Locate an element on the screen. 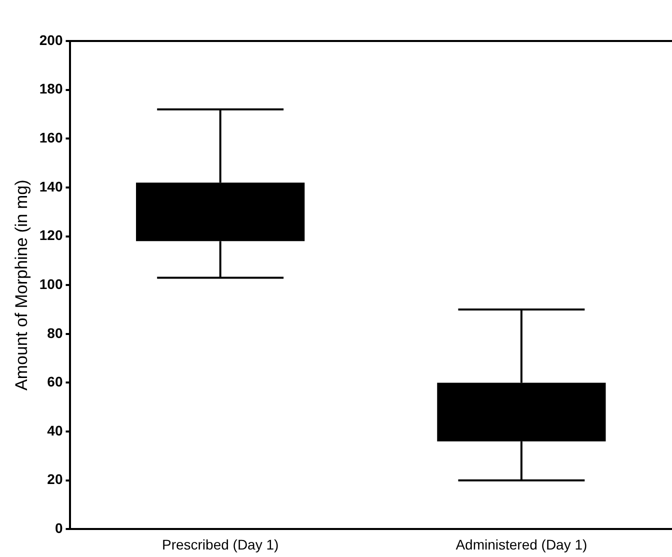 This screenshot has height=557, width=672. y-tick-label: 0 is located at coordinates (58, 528).